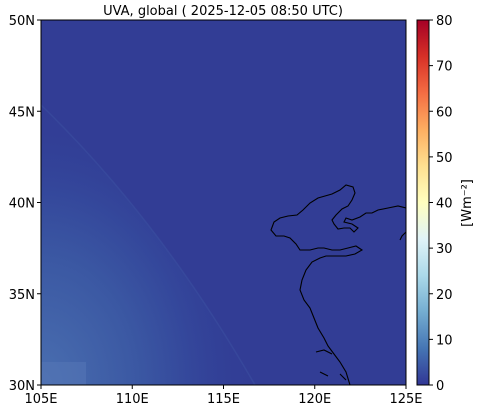 Image resolution: width=480 pixels, height=412 pixels. Describe the element at coordinates (402, 236) in the screenshot. I see `coastline-liaodong-east` at that location.